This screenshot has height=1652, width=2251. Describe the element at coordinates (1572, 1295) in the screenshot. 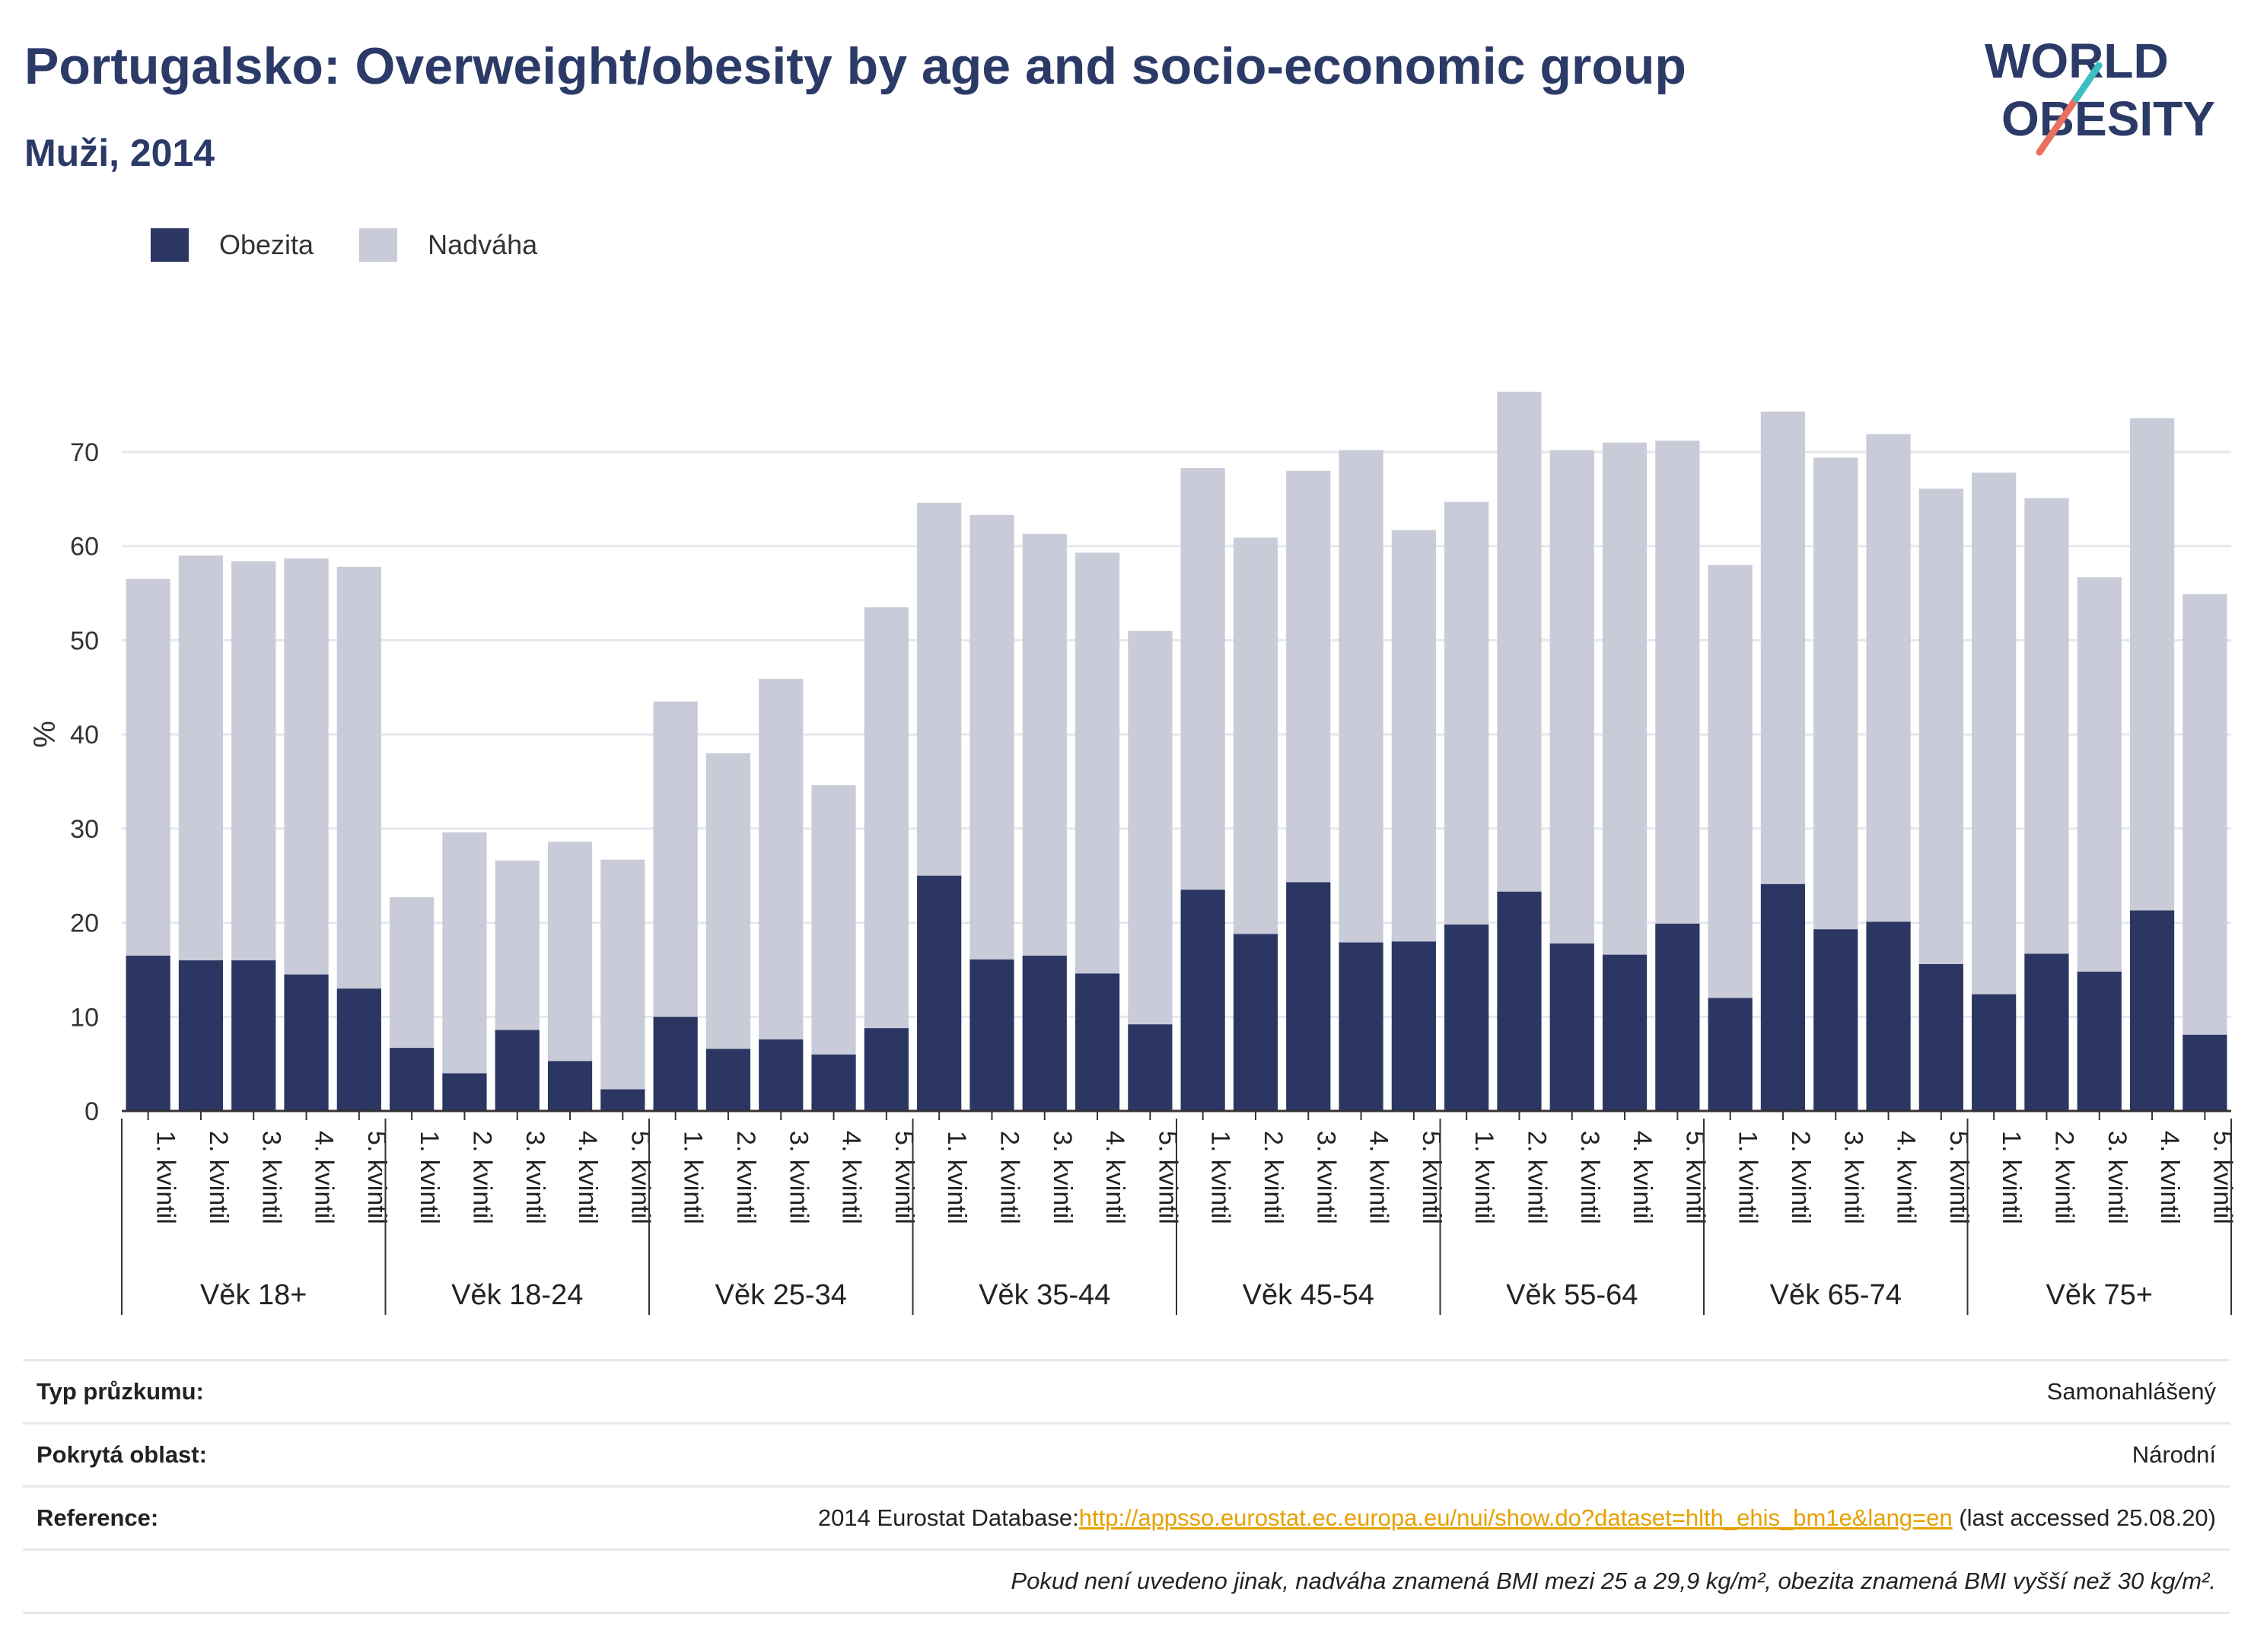

I see `group-label: Věk 55-64` at that location.